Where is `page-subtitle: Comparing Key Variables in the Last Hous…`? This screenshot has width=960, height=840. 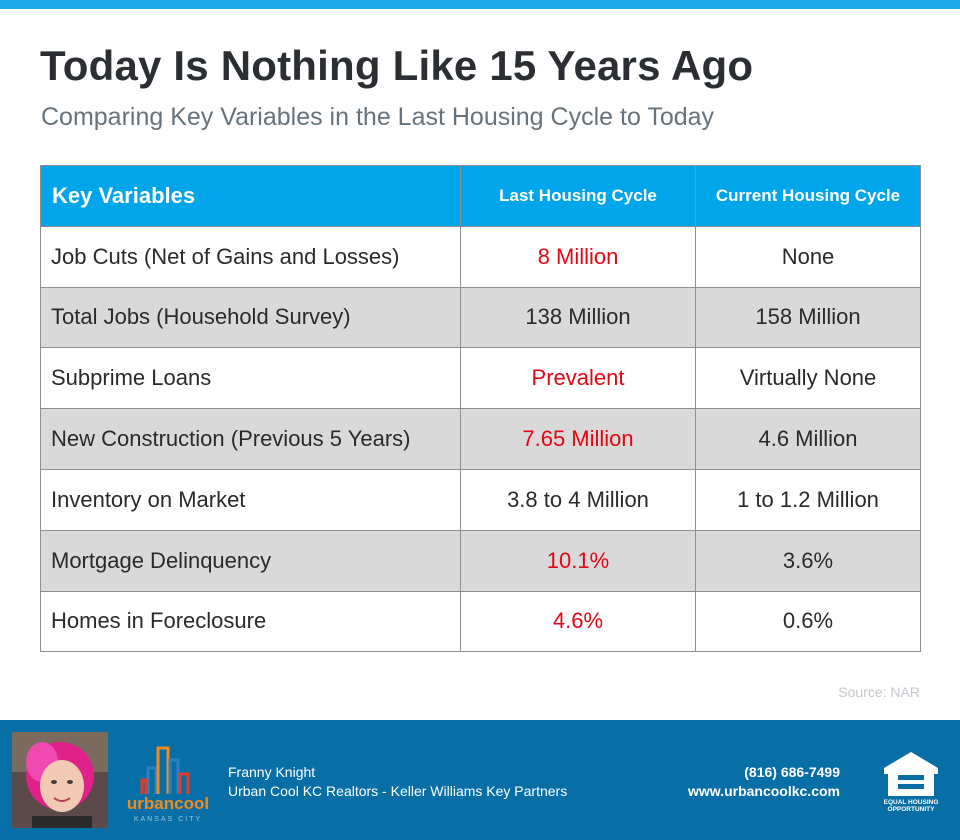
page-subtitle: Comparing Key Variables in the Last Hous… is located at coordinates (378, 117).